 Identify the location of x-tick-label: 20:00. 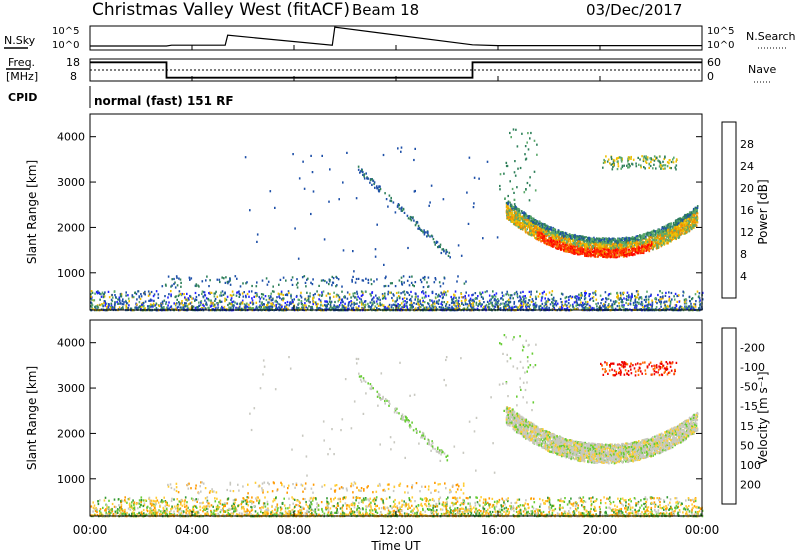
(600, 530).